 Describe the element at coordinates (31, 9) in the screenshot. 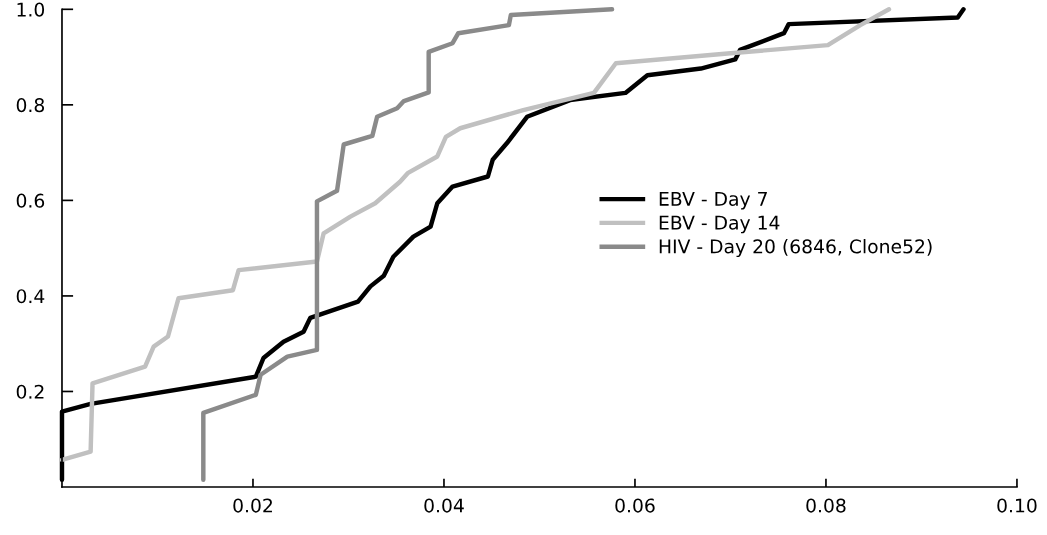

I see `y-tick-label: 1.0` at that location.